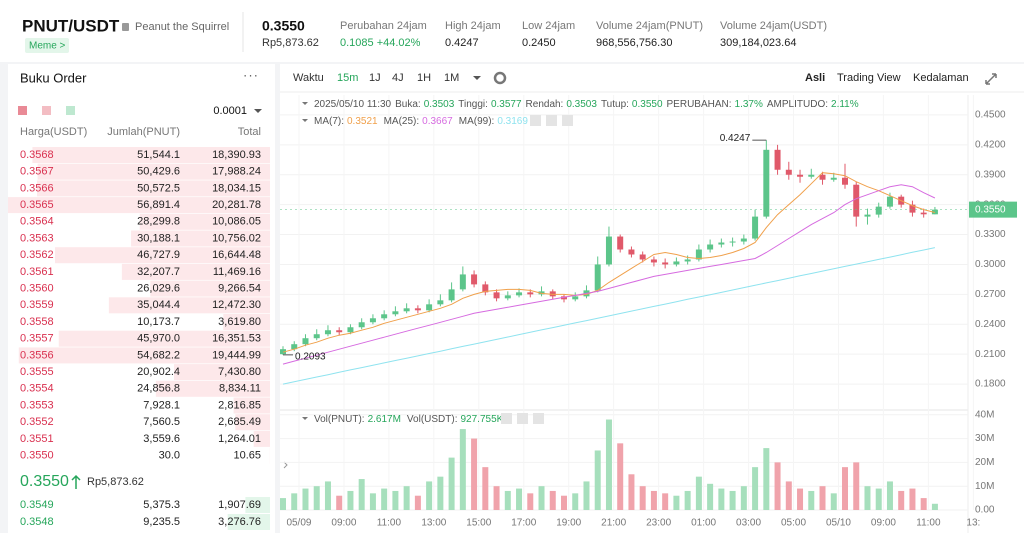 The width and height of the screenshot is (1024, 533). What do you see at coordinates (329, 121) in the screenshot?
I see `legend-name: MA(7):` at bounding box center [329, 121].